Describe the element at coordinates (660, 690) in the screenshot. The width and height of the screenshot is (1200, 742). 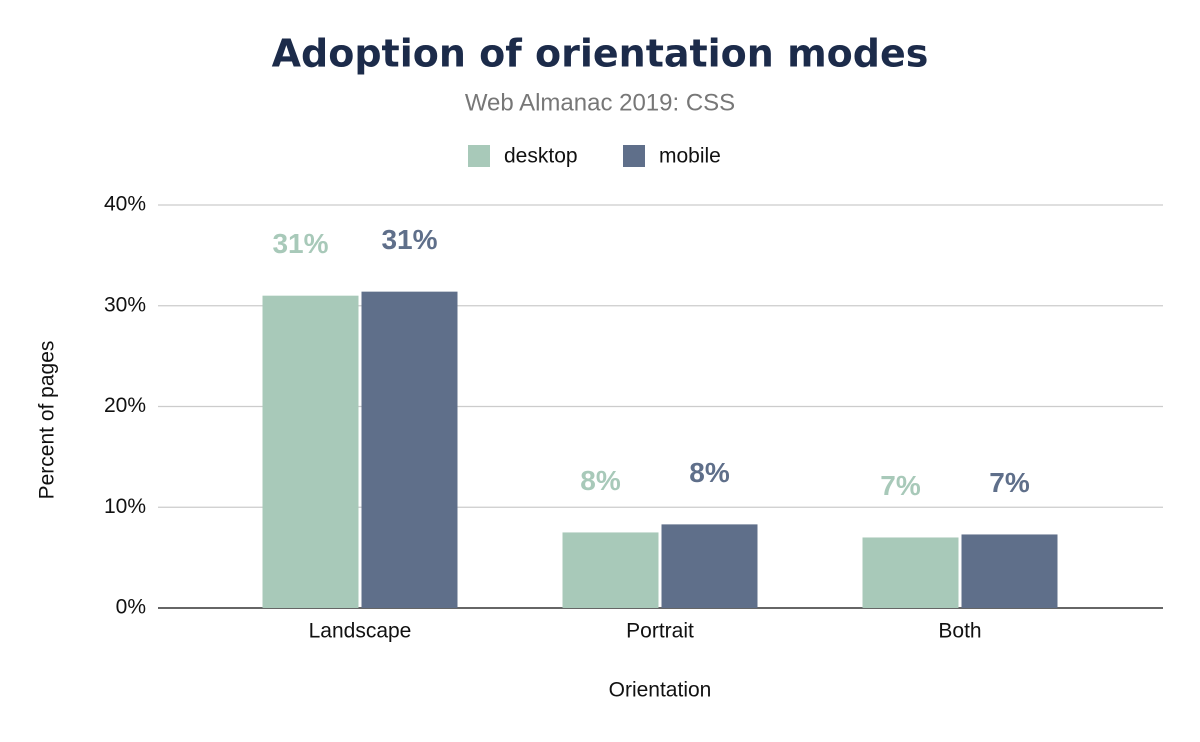
I see `x-axis-title: Orientation` at that location.